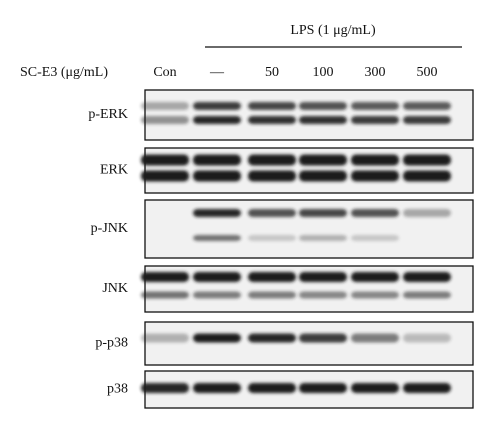 Image resolution: width=500 pixels, height=437 pixels. Describe the element at coordinates (333, 30) in the screenshot. I see `treatment-label: LPS (1 μg/mL)` at that location.